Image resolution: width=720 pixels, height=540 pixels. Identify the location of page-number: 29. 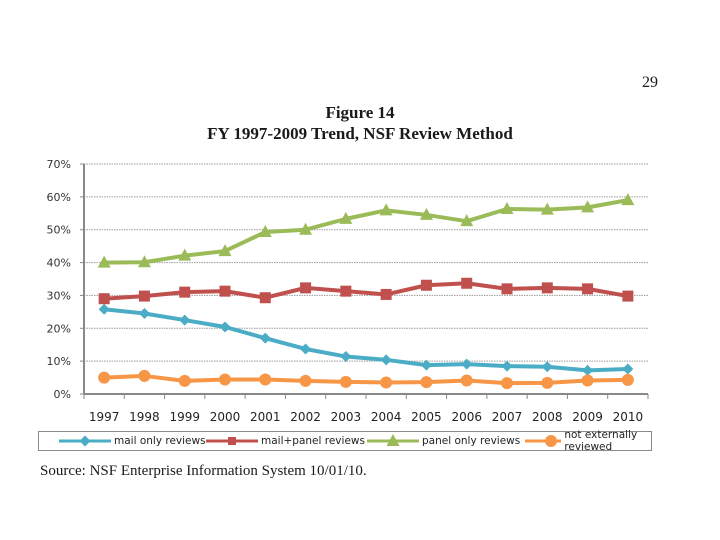
(650, 82).